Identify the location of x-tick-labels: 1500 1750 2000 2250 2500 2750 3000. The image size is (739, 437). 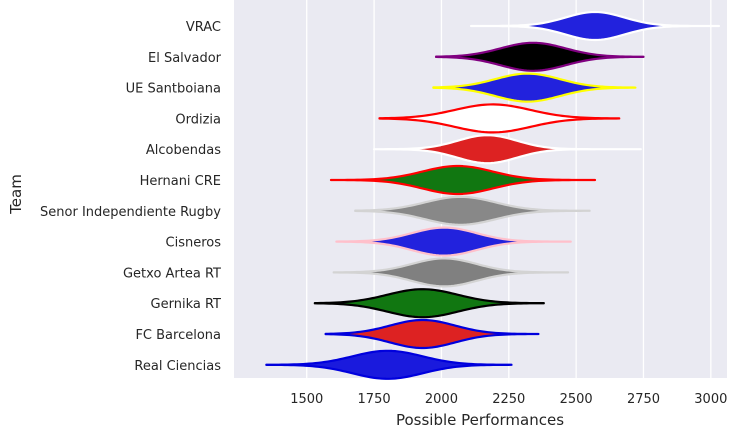
(508, 399).